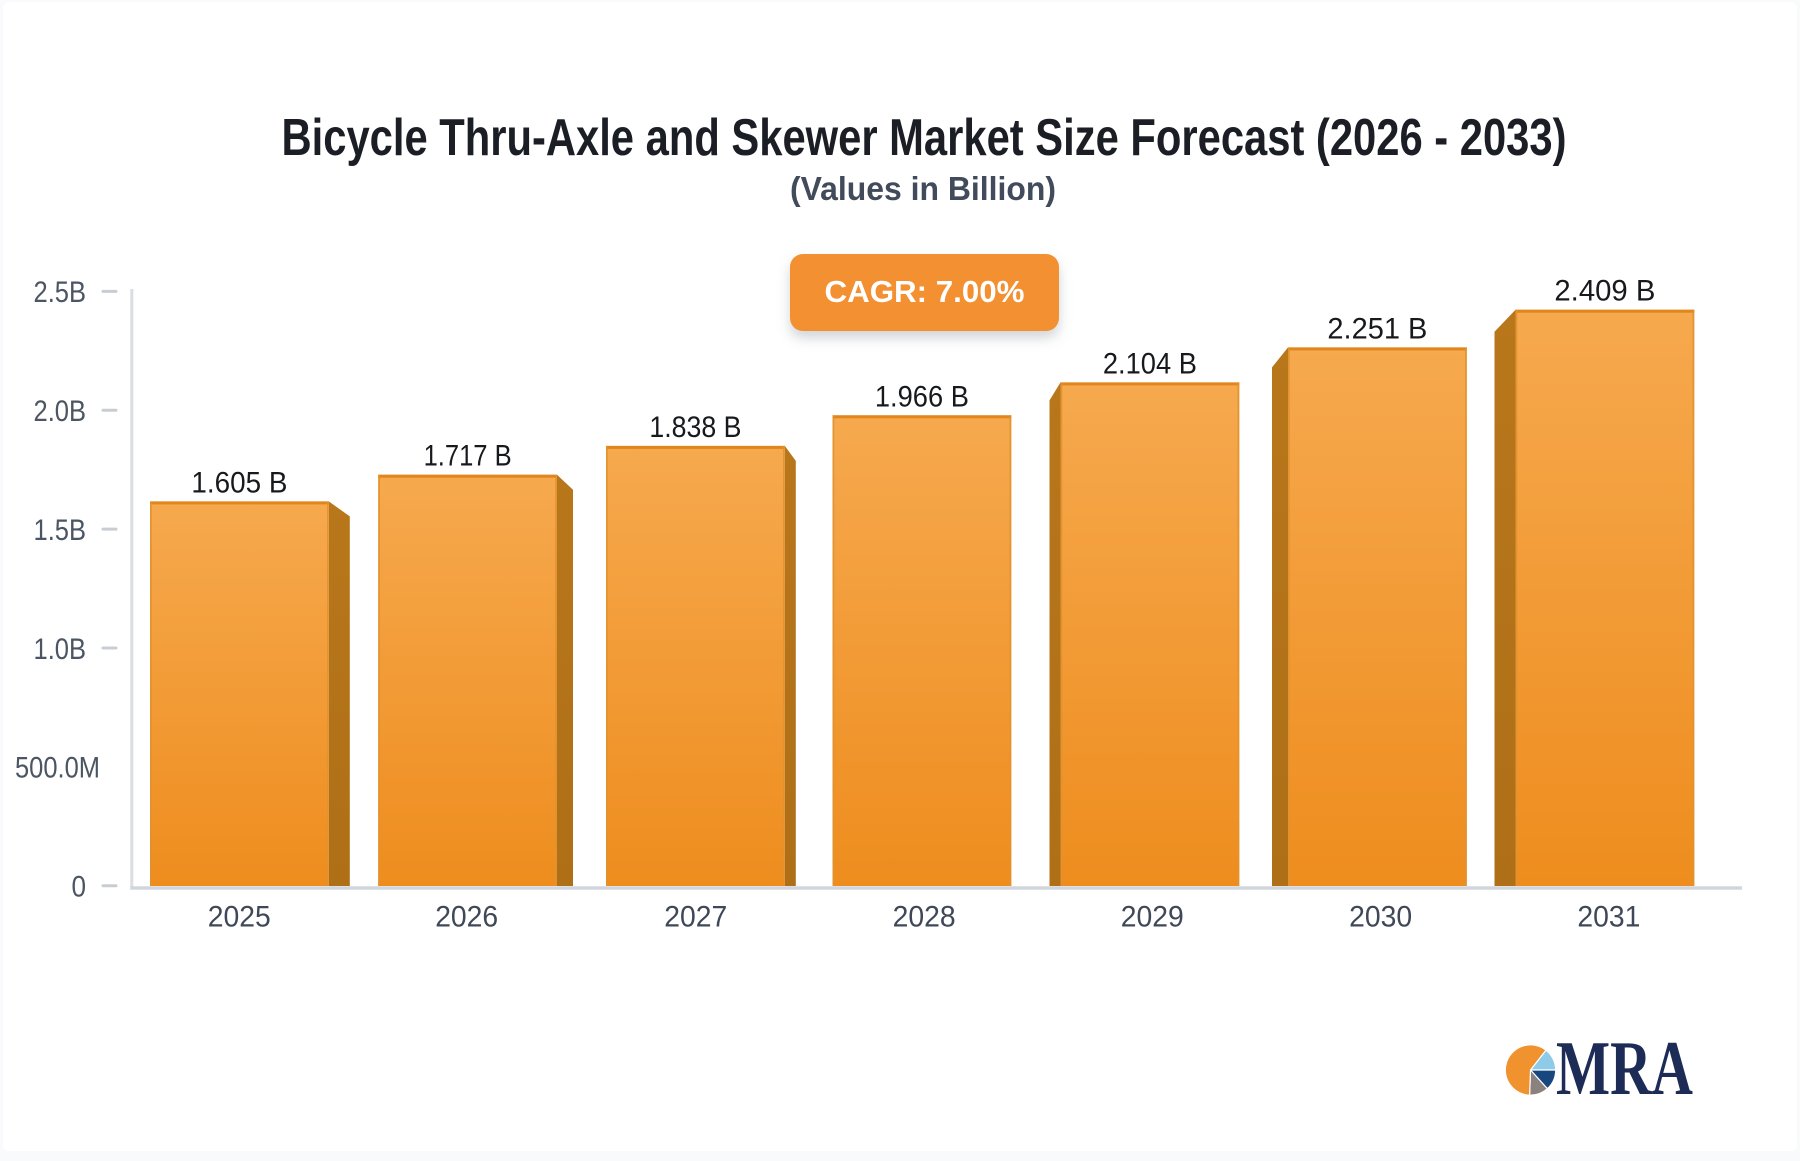  I want to click on svg-text: 2028, so click(924, 917).